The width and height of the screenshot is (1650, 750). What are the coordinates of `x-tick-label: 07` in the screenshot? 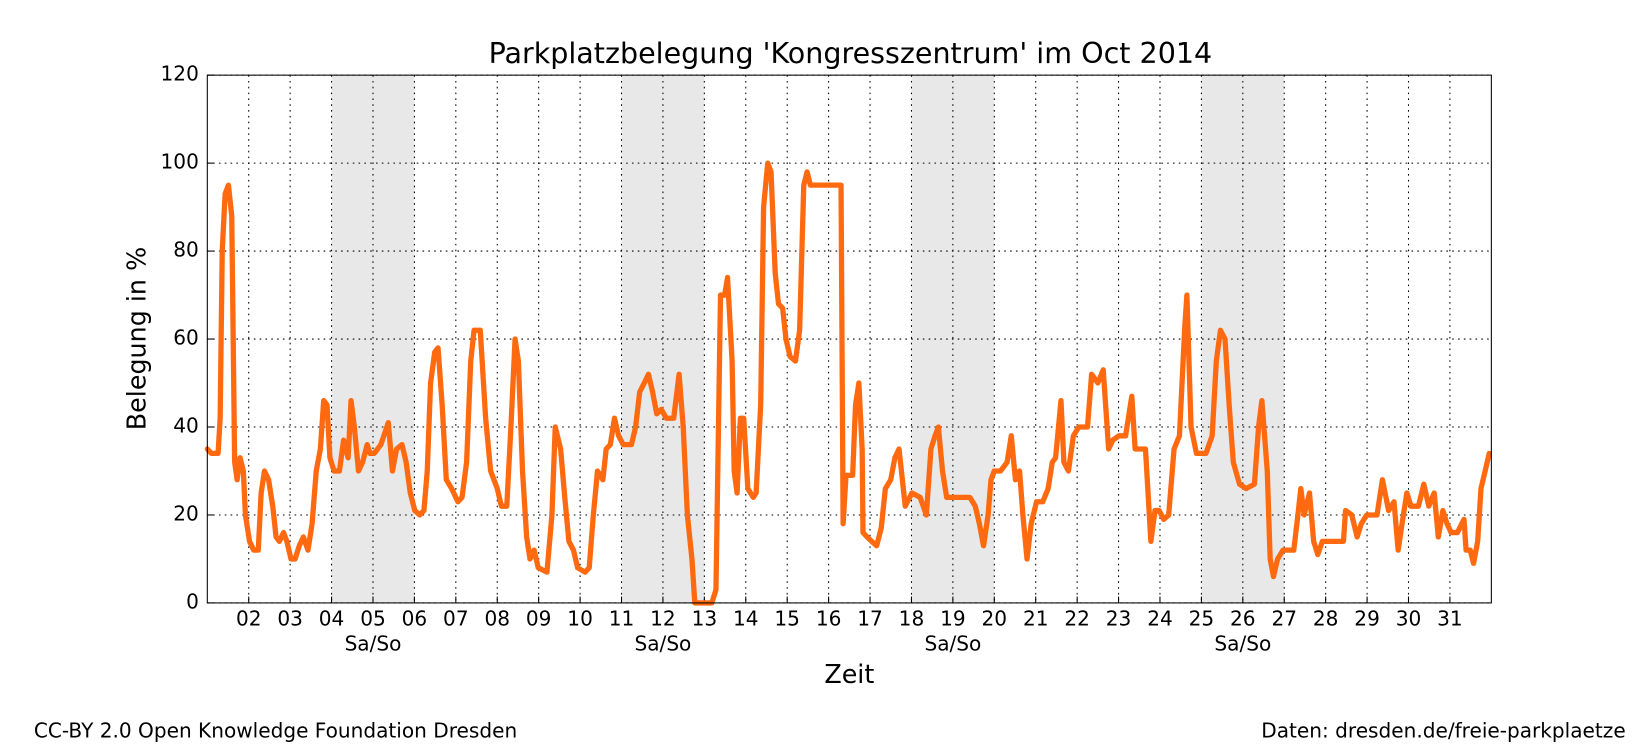 It's located at (456, 618).